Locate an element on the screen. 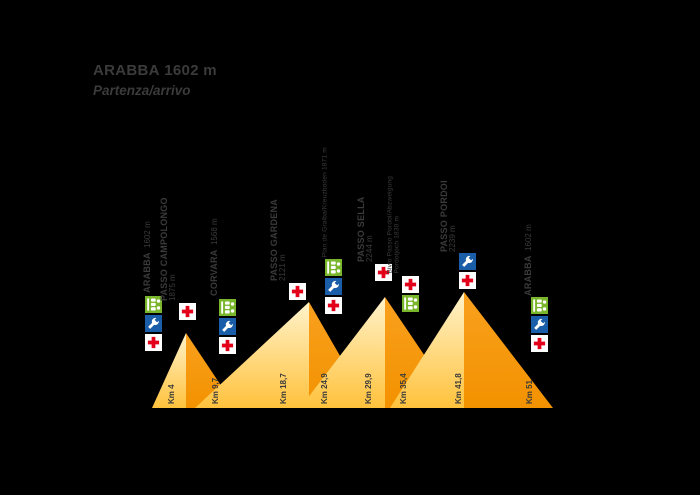 Image resolution: width=700 pixels, height=495 pixels. km-marker-gardena: Km 18,7 is located at coordinates (283, 388).